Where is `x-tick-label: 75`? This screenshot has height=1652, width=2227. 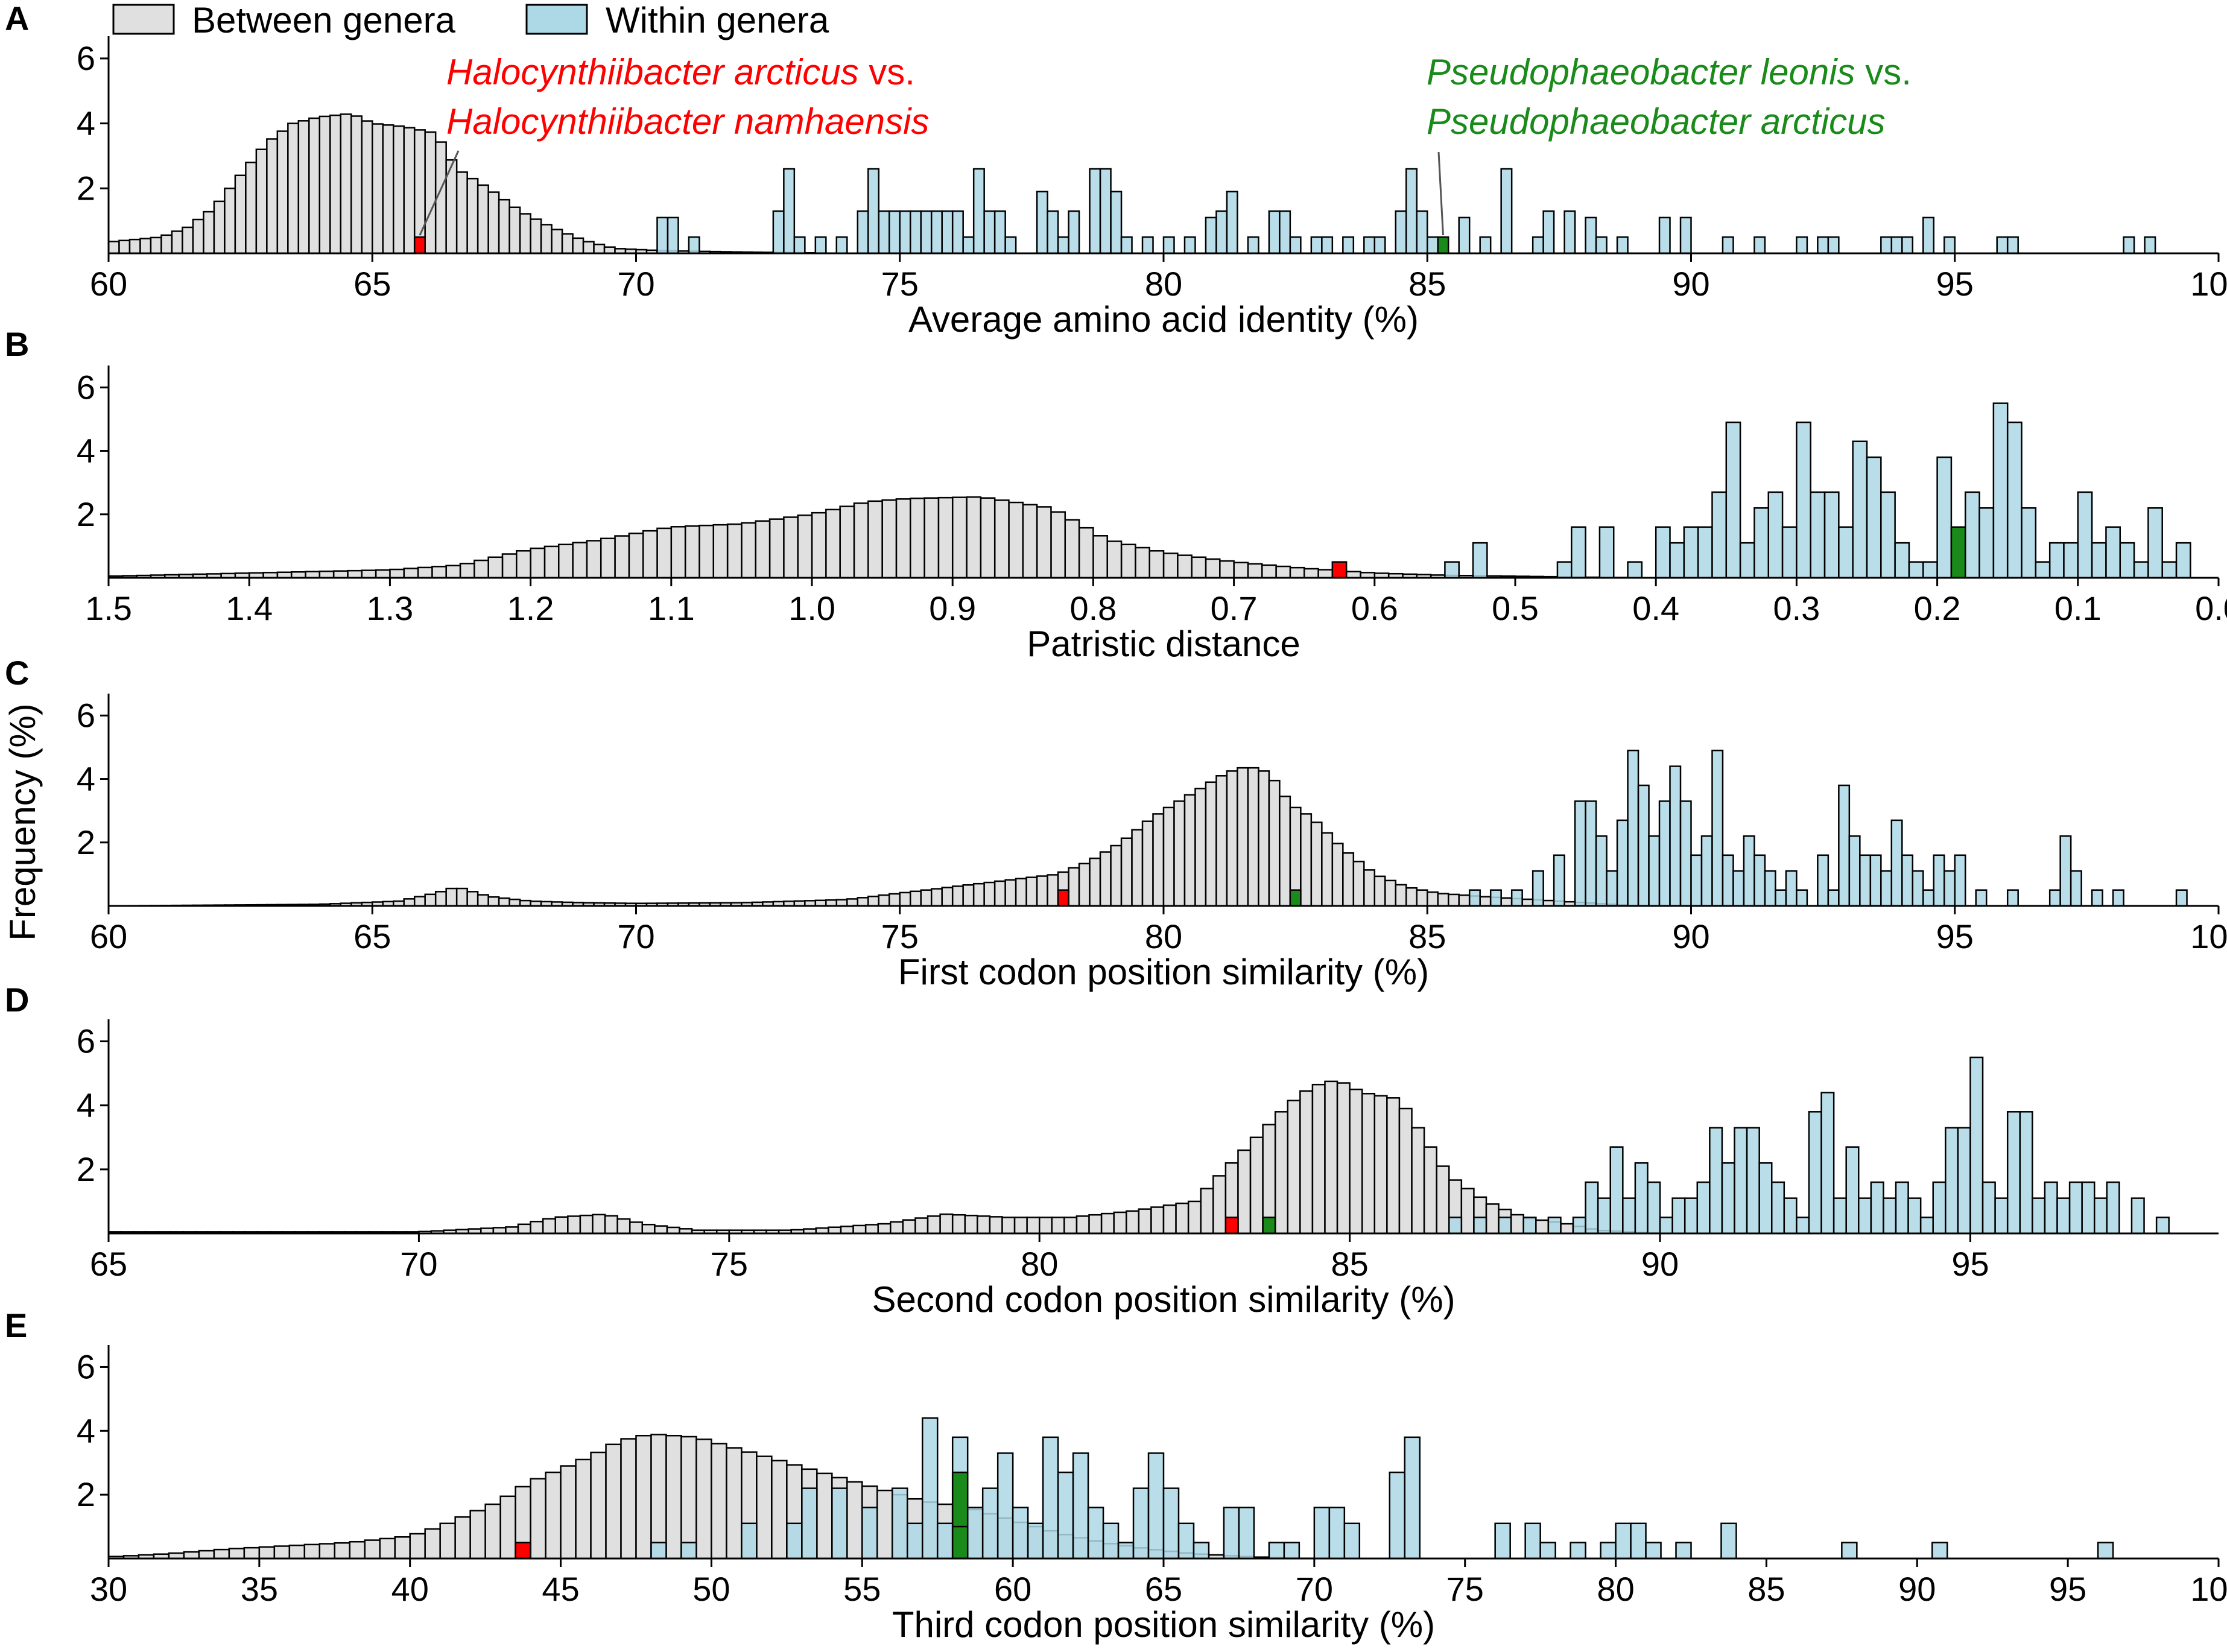
x-tick-label: 75 is located at coordinates (900, 284).